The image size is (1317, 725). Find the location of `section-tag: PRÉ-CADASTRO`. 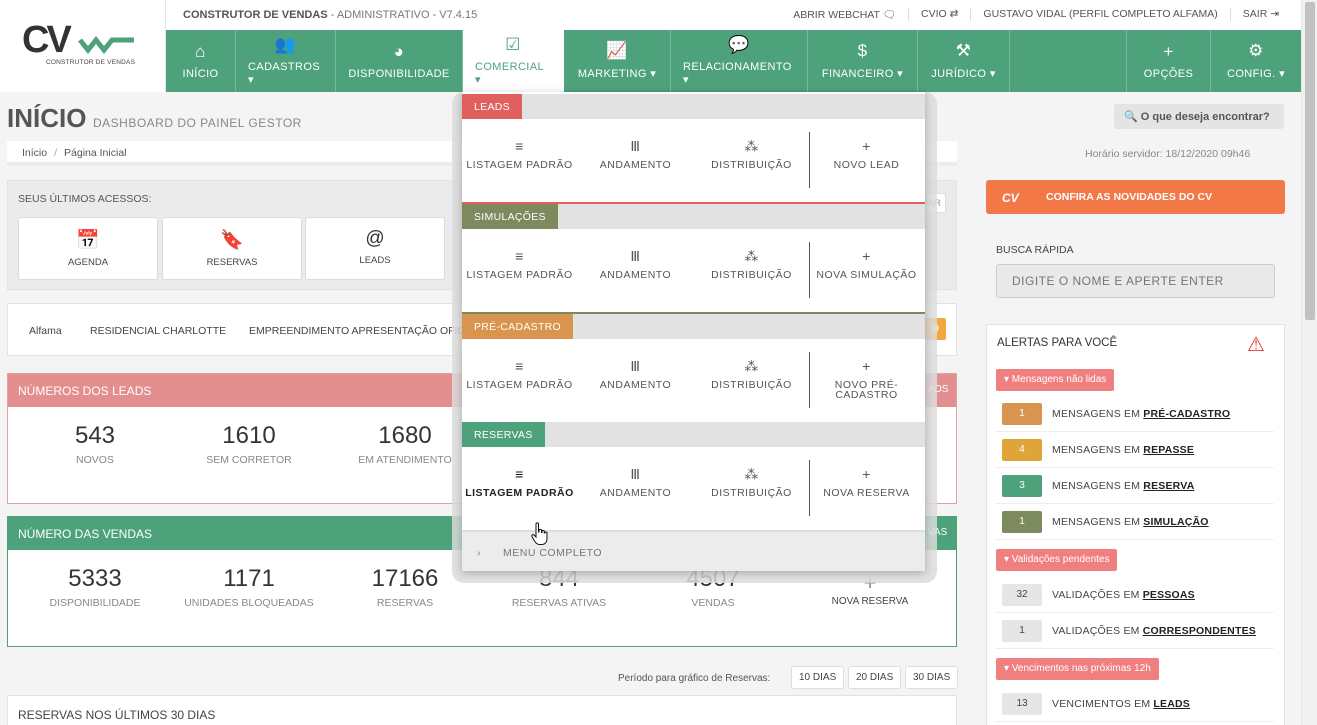

section-tag: PRÉ-CADASTRO is located at coordinates (518, 326).